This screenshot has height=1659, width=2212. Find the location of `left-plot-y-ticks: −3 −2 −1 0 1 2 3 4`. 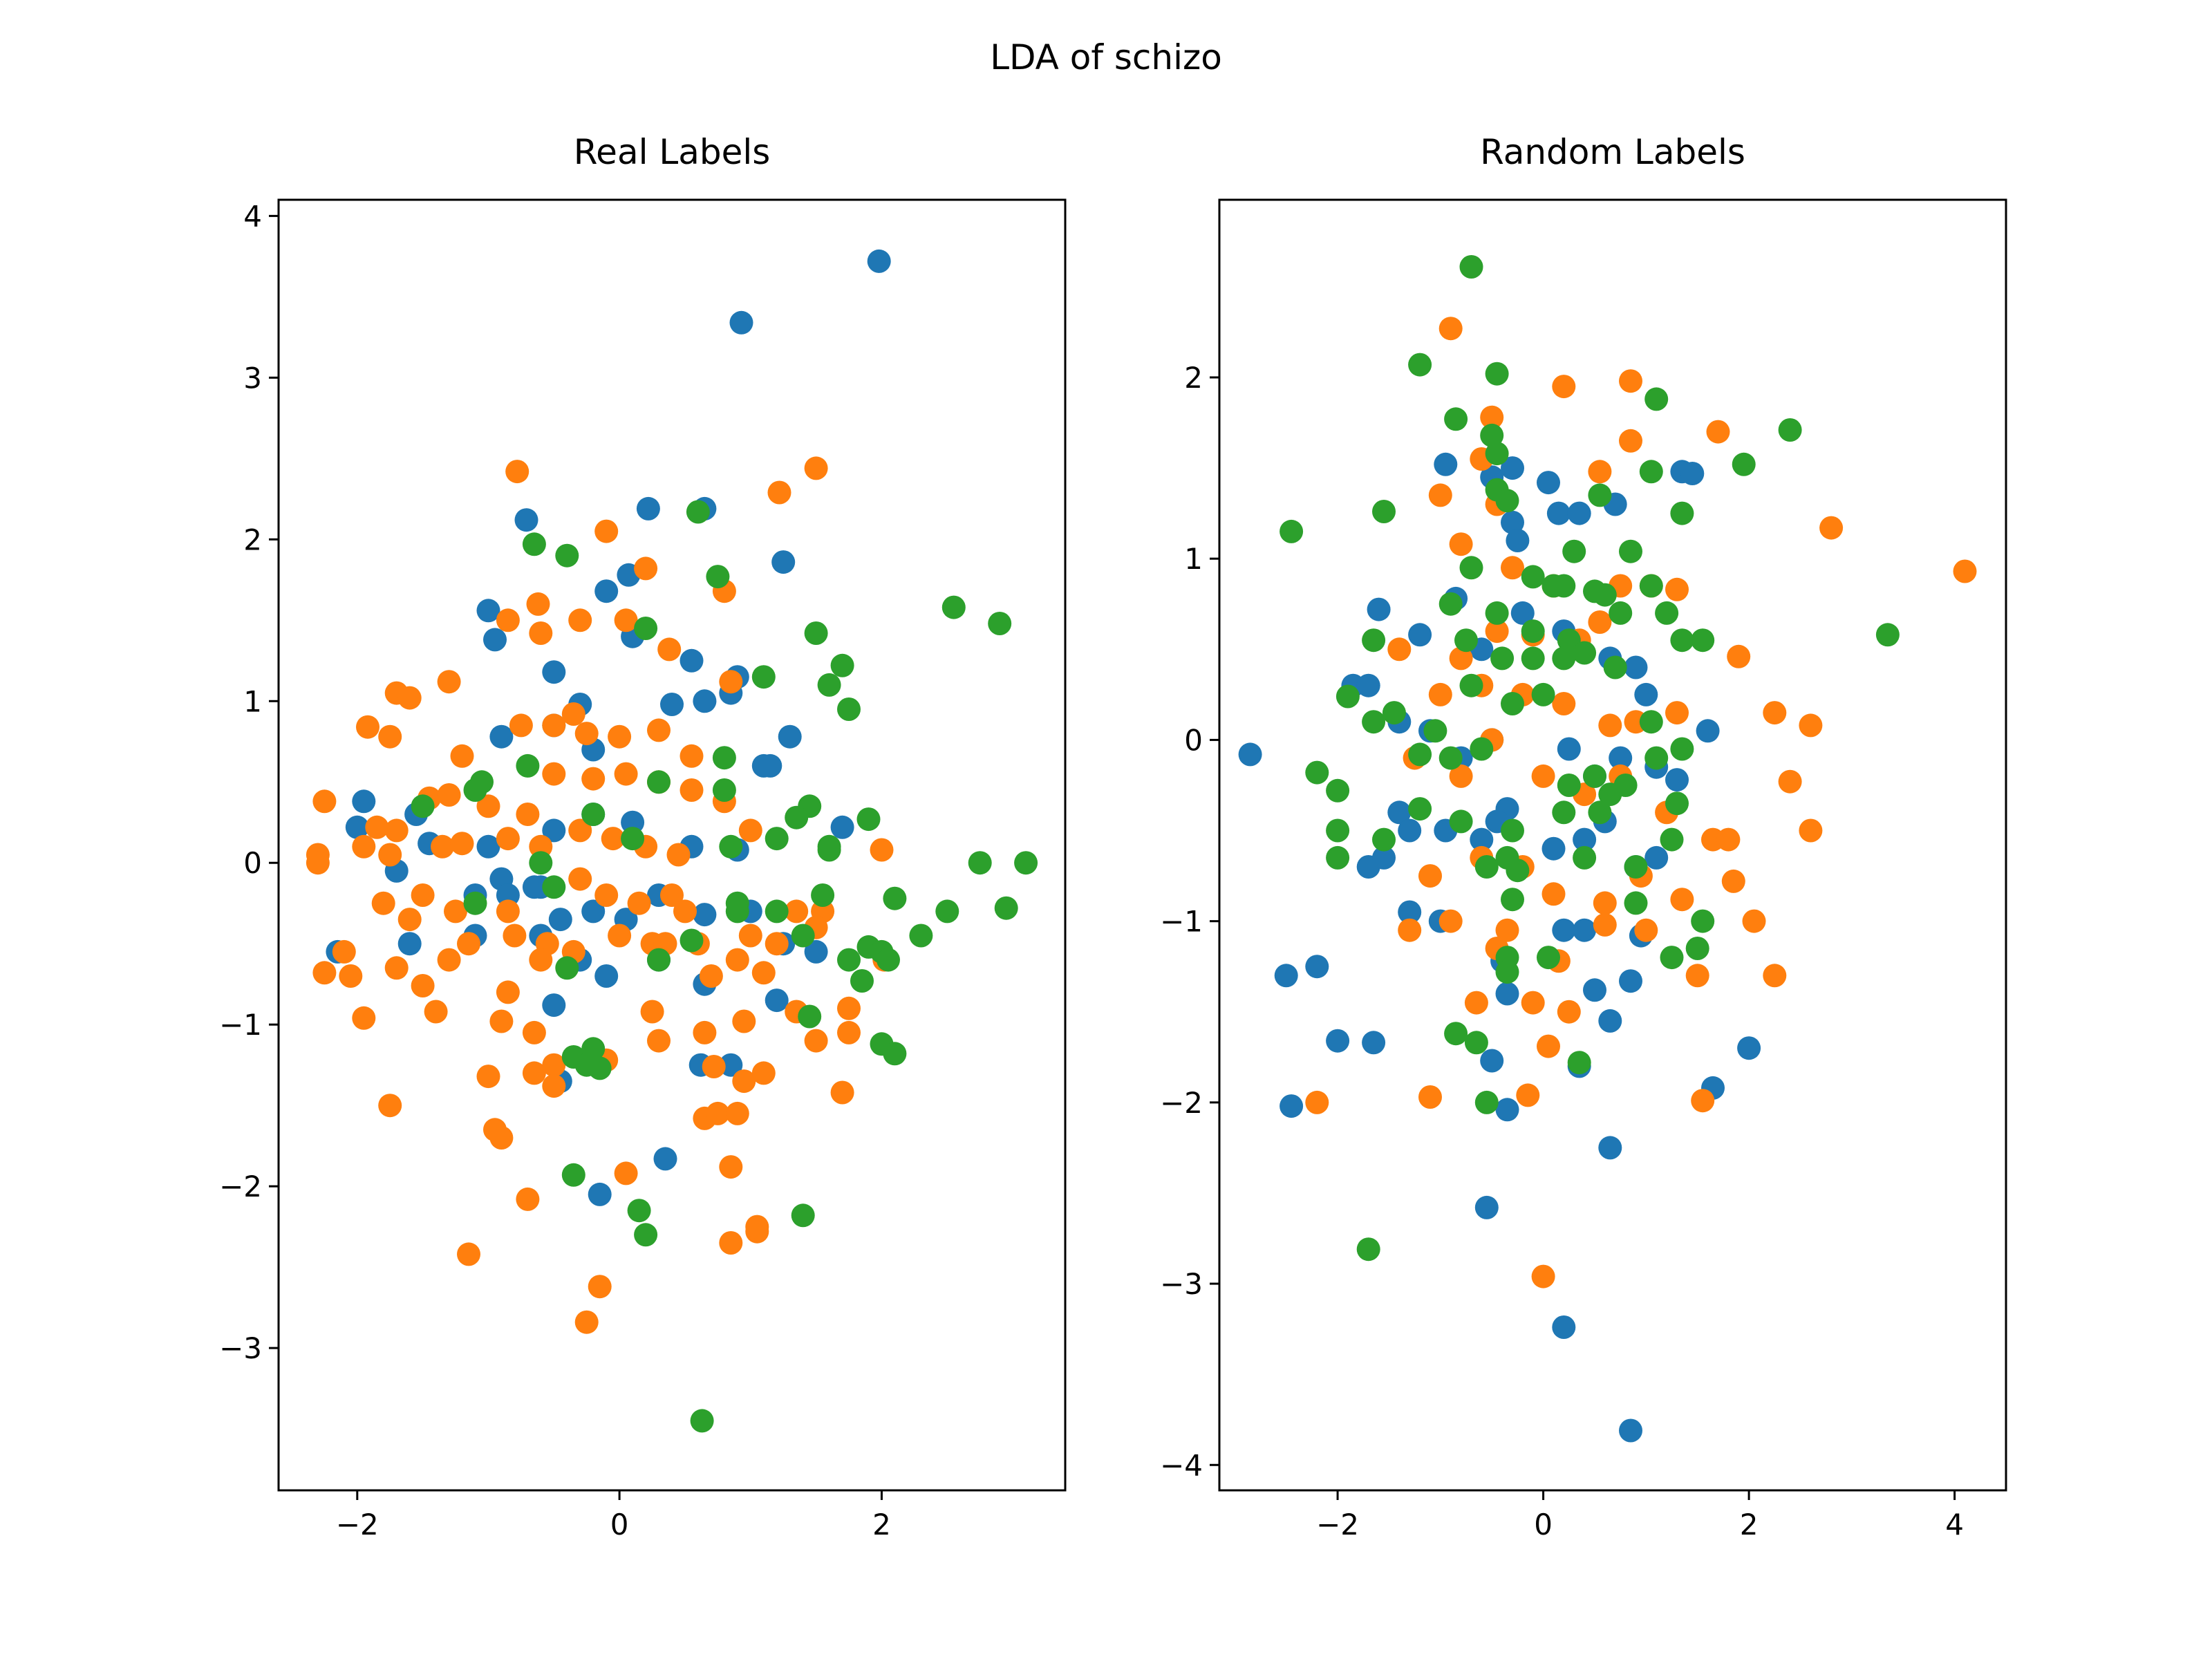

left-plot-y-ticks: −3 −2 −1 0 1 2 3 4 is located at coordinates (249, 782).